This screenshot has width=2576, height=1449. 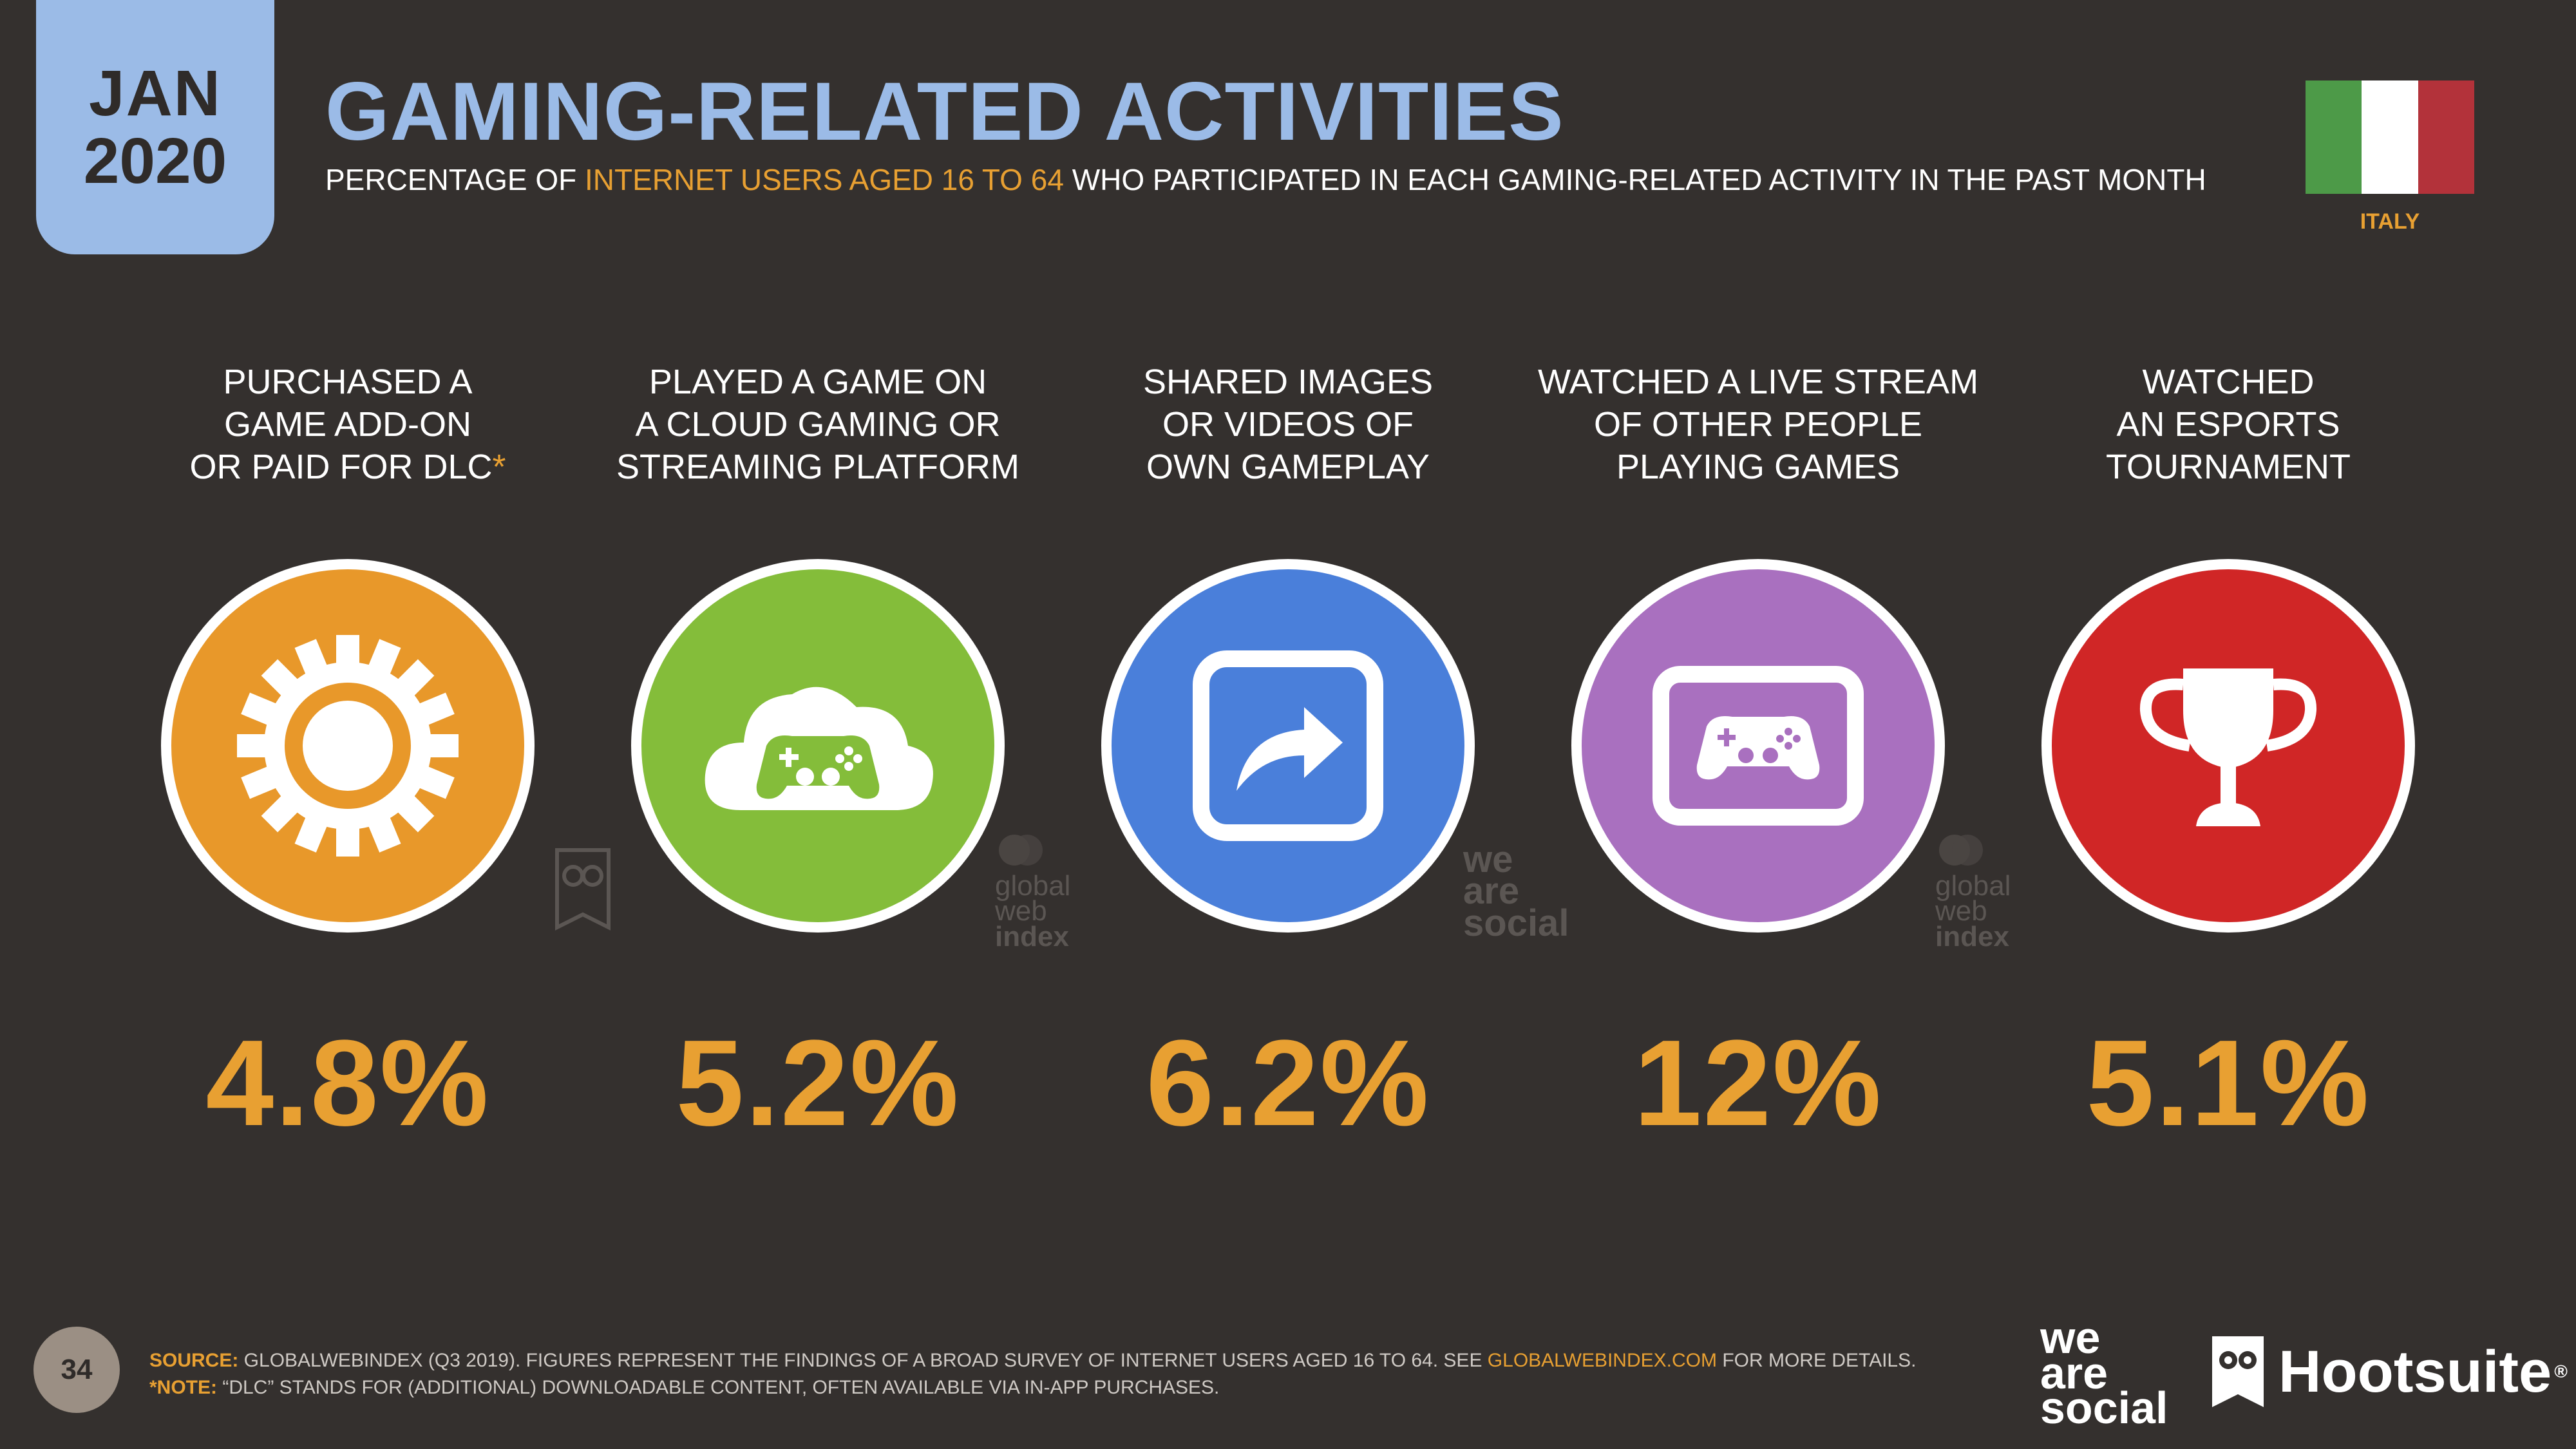 What do you see at coordinates (2334, 137) in the screenshot?
I see `flag-stripe-green` at bounding box center [2334, 137].